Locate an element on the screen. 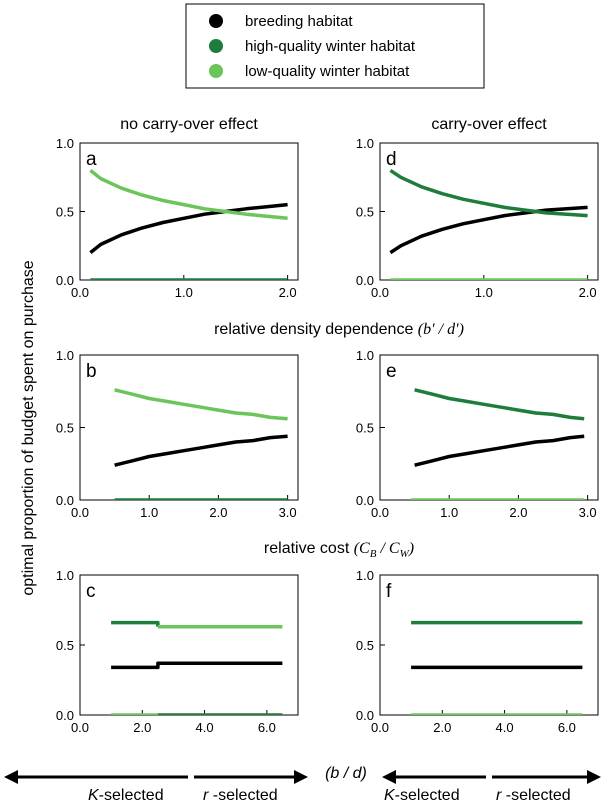  r-selected-label: r -selected is located at coordinates (240, 795).